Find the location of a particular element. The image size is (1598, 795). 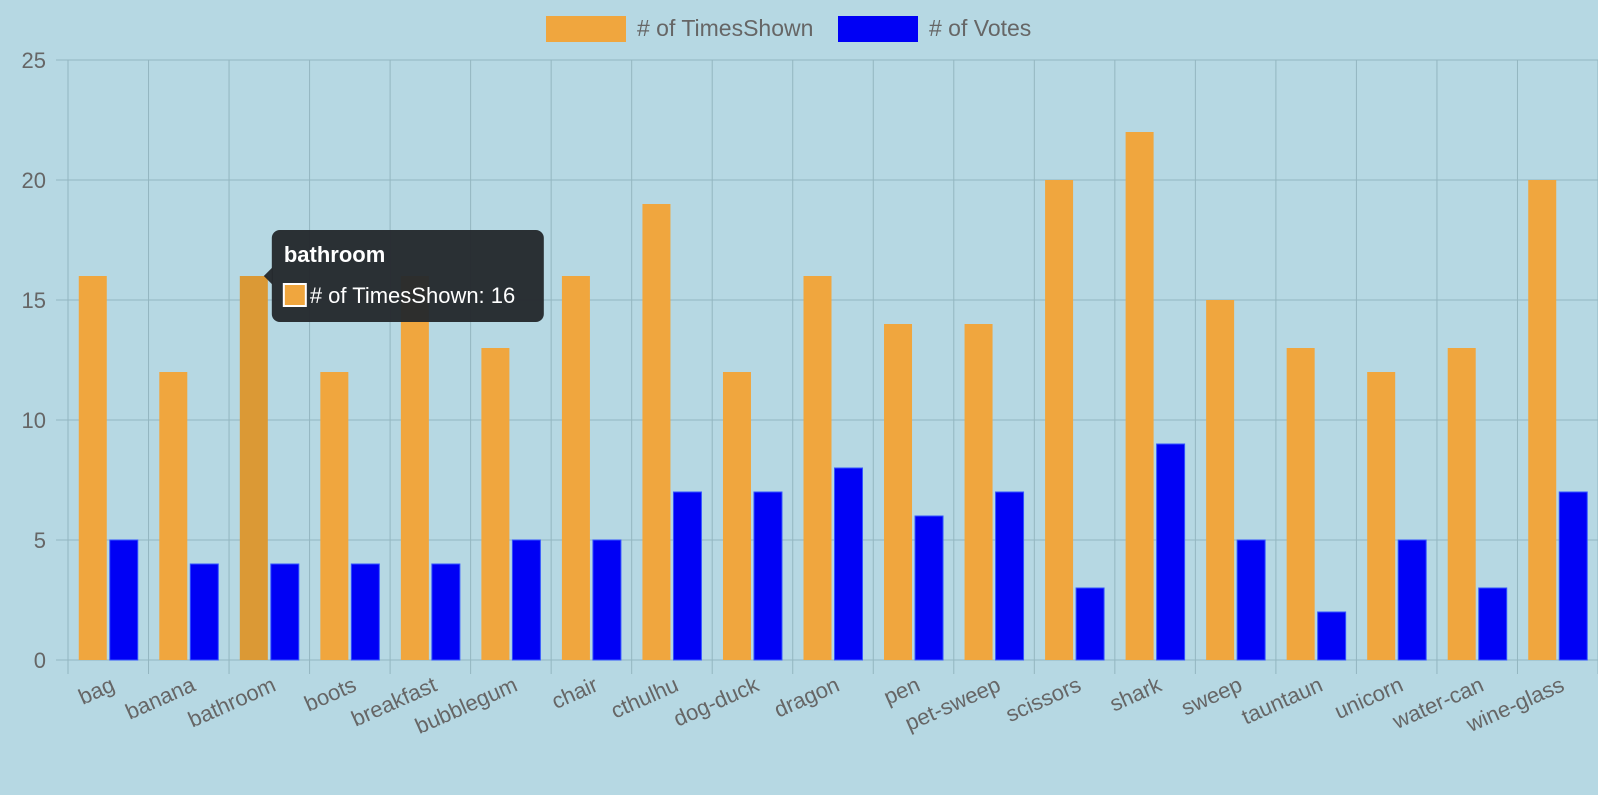

bar-times-shown-bathroom is located at coordinates (253, 468).